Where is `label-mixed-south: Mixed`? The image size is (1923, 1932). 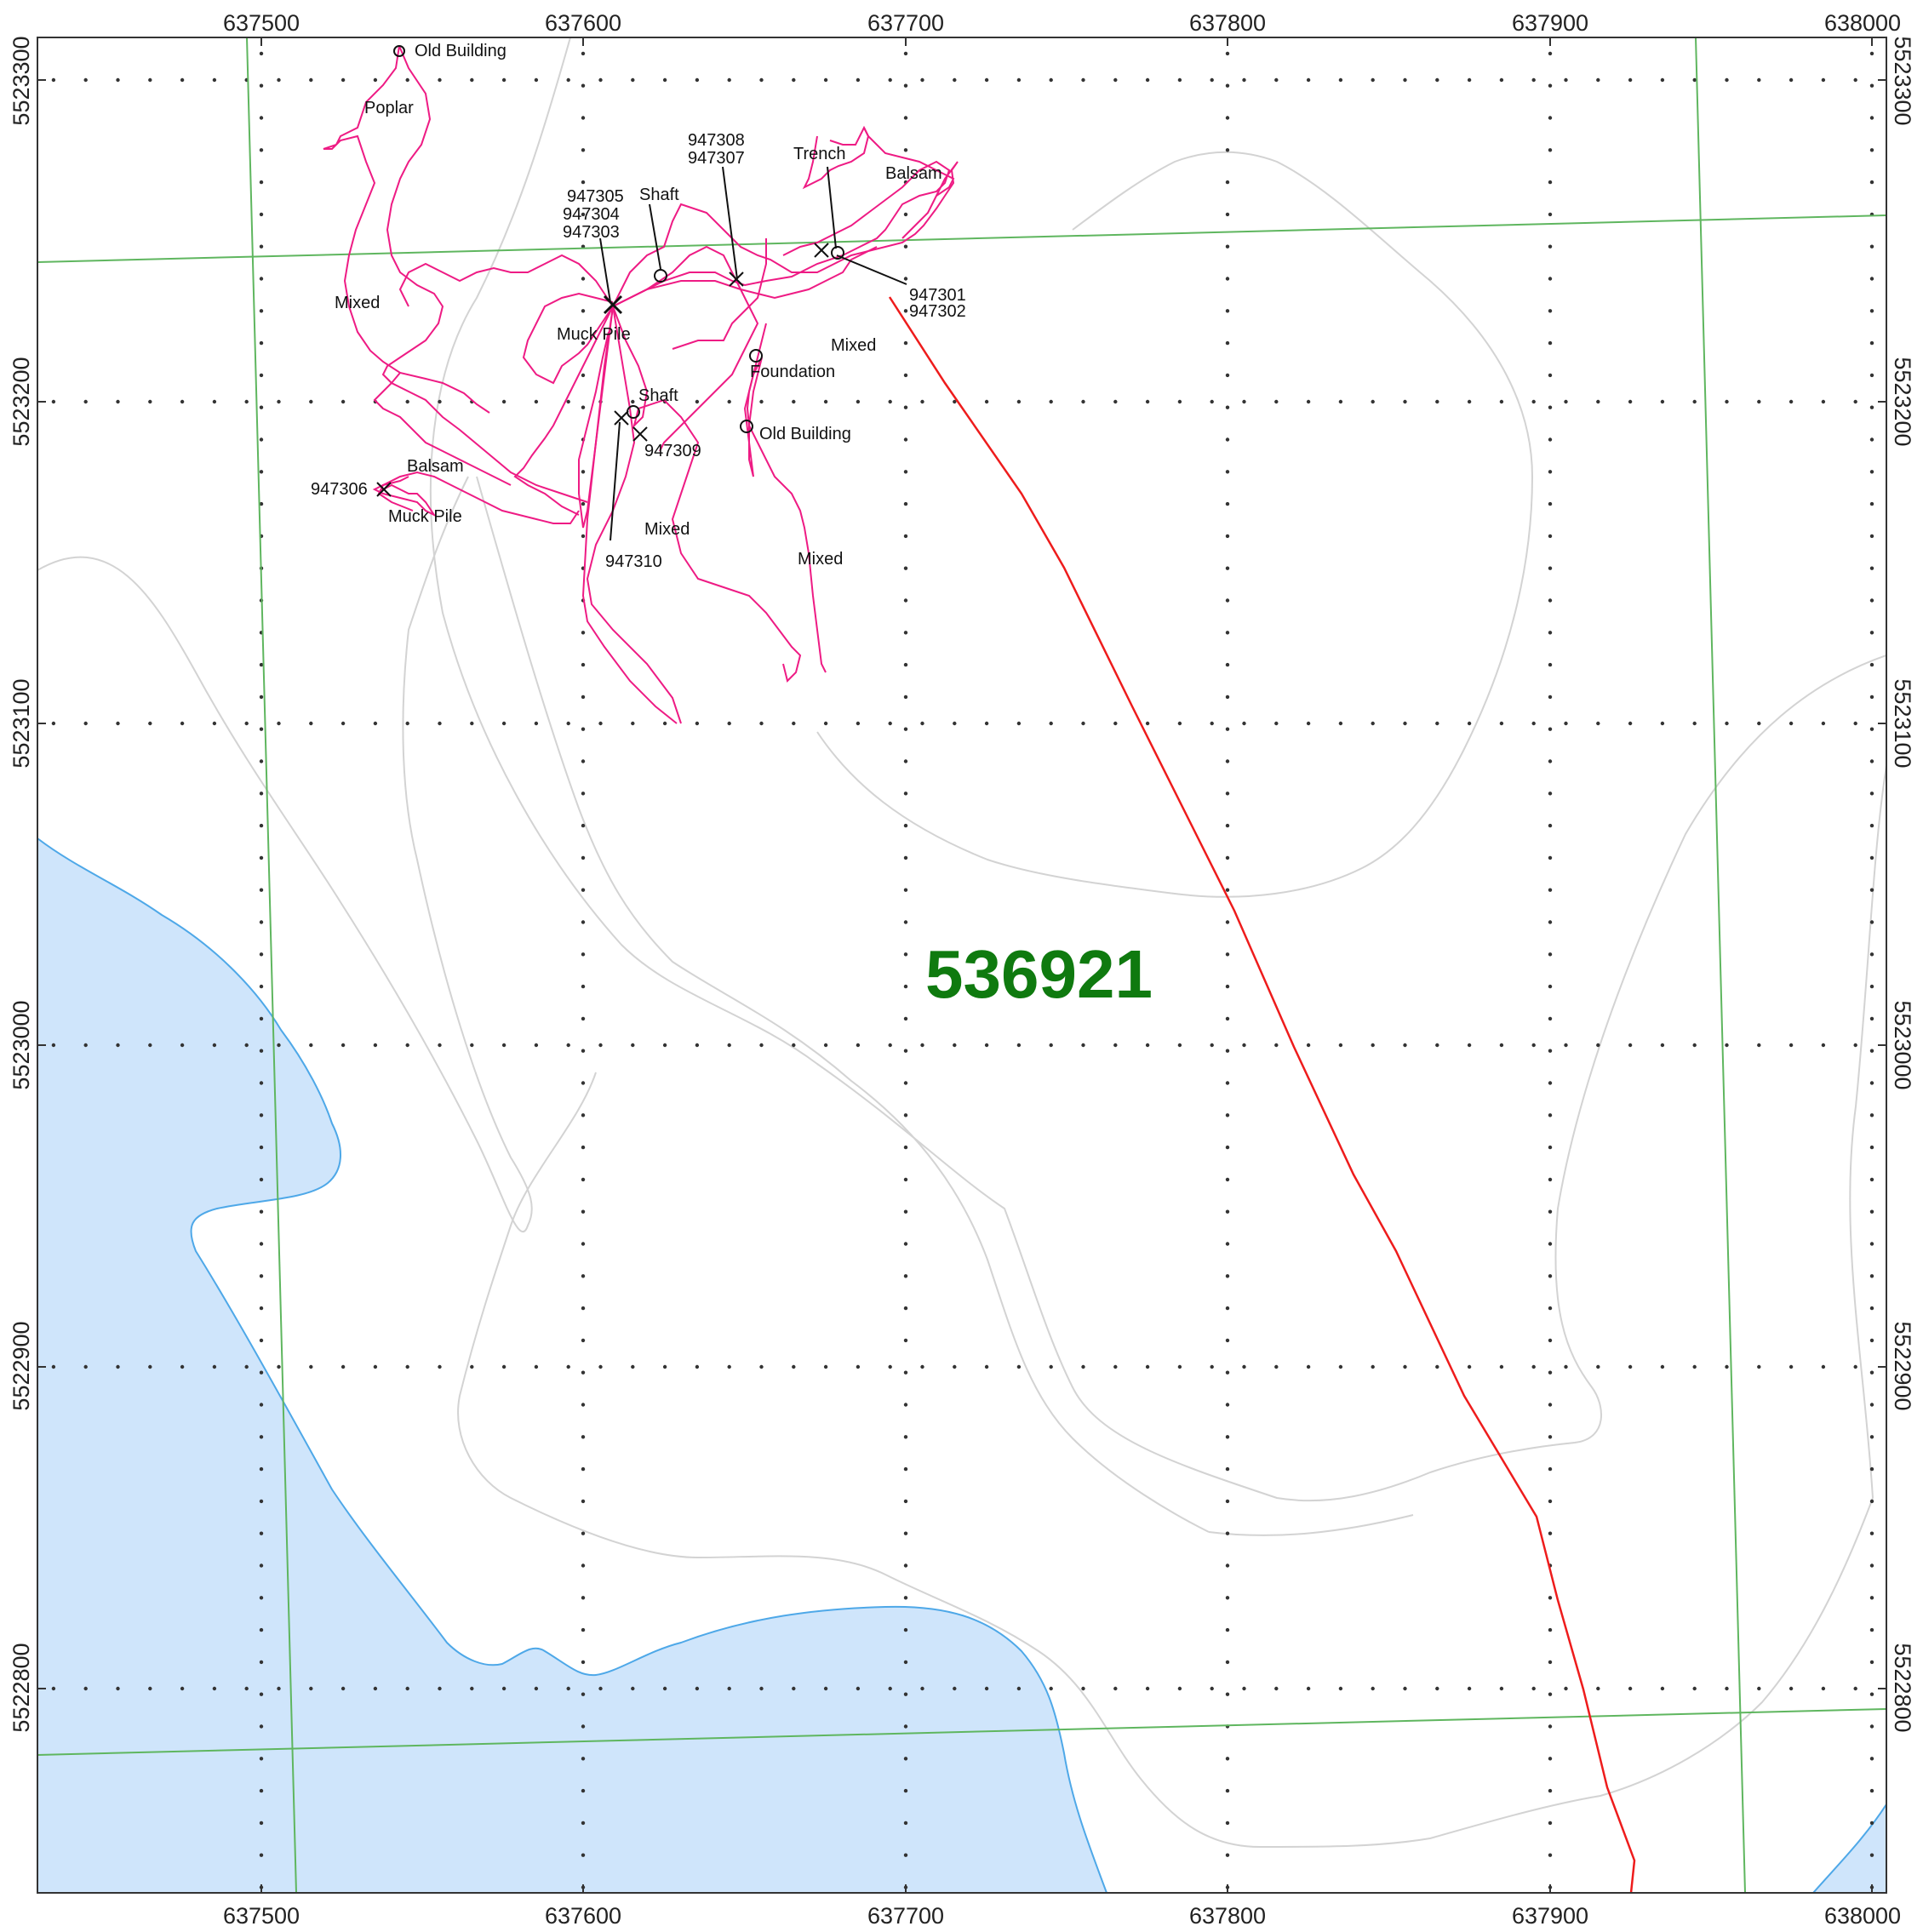
label-mixed-south: Mixed is located at coordinates (667, 529).